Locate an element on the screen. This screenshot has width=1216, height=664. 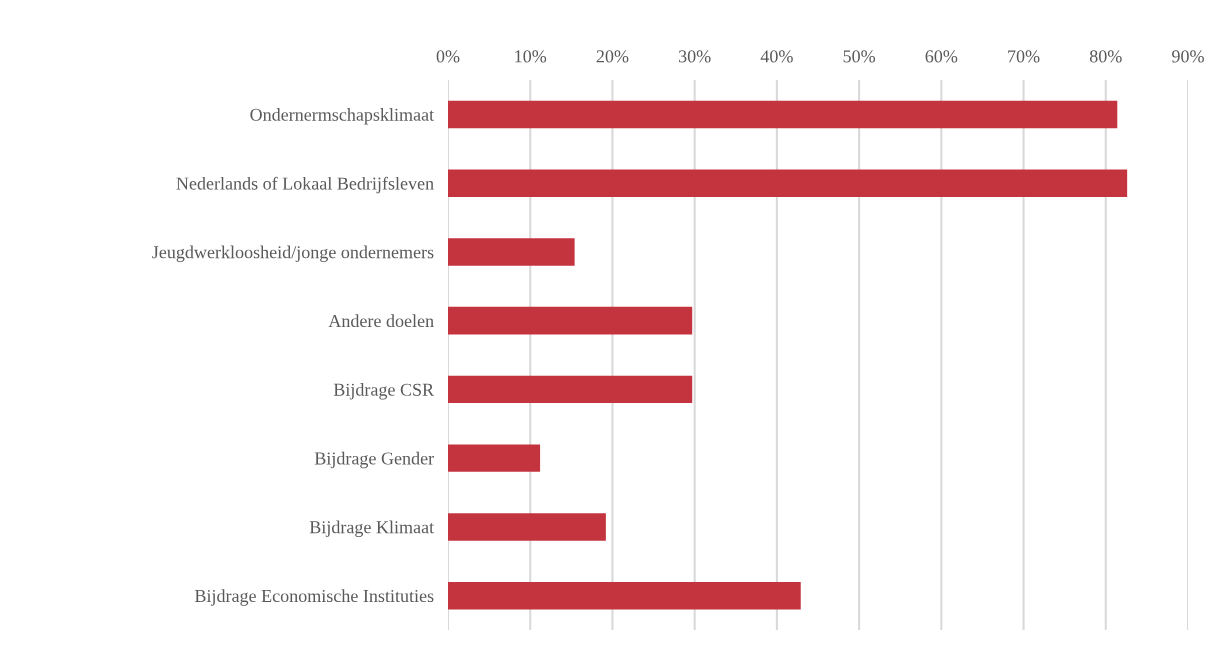
x-tick-label: 10% is located at coordinates (531, 56).